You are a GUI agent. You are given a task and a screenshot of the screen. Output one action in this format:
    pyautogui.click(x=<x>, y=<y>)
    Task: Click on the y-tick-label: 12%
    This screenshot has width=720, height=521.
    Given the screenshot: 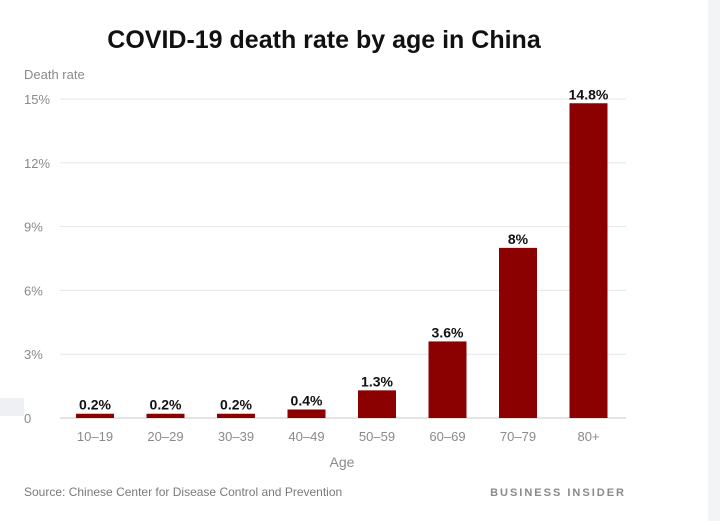 What is the action you would take?
    pyautogui.click(x=37, y=163)
    